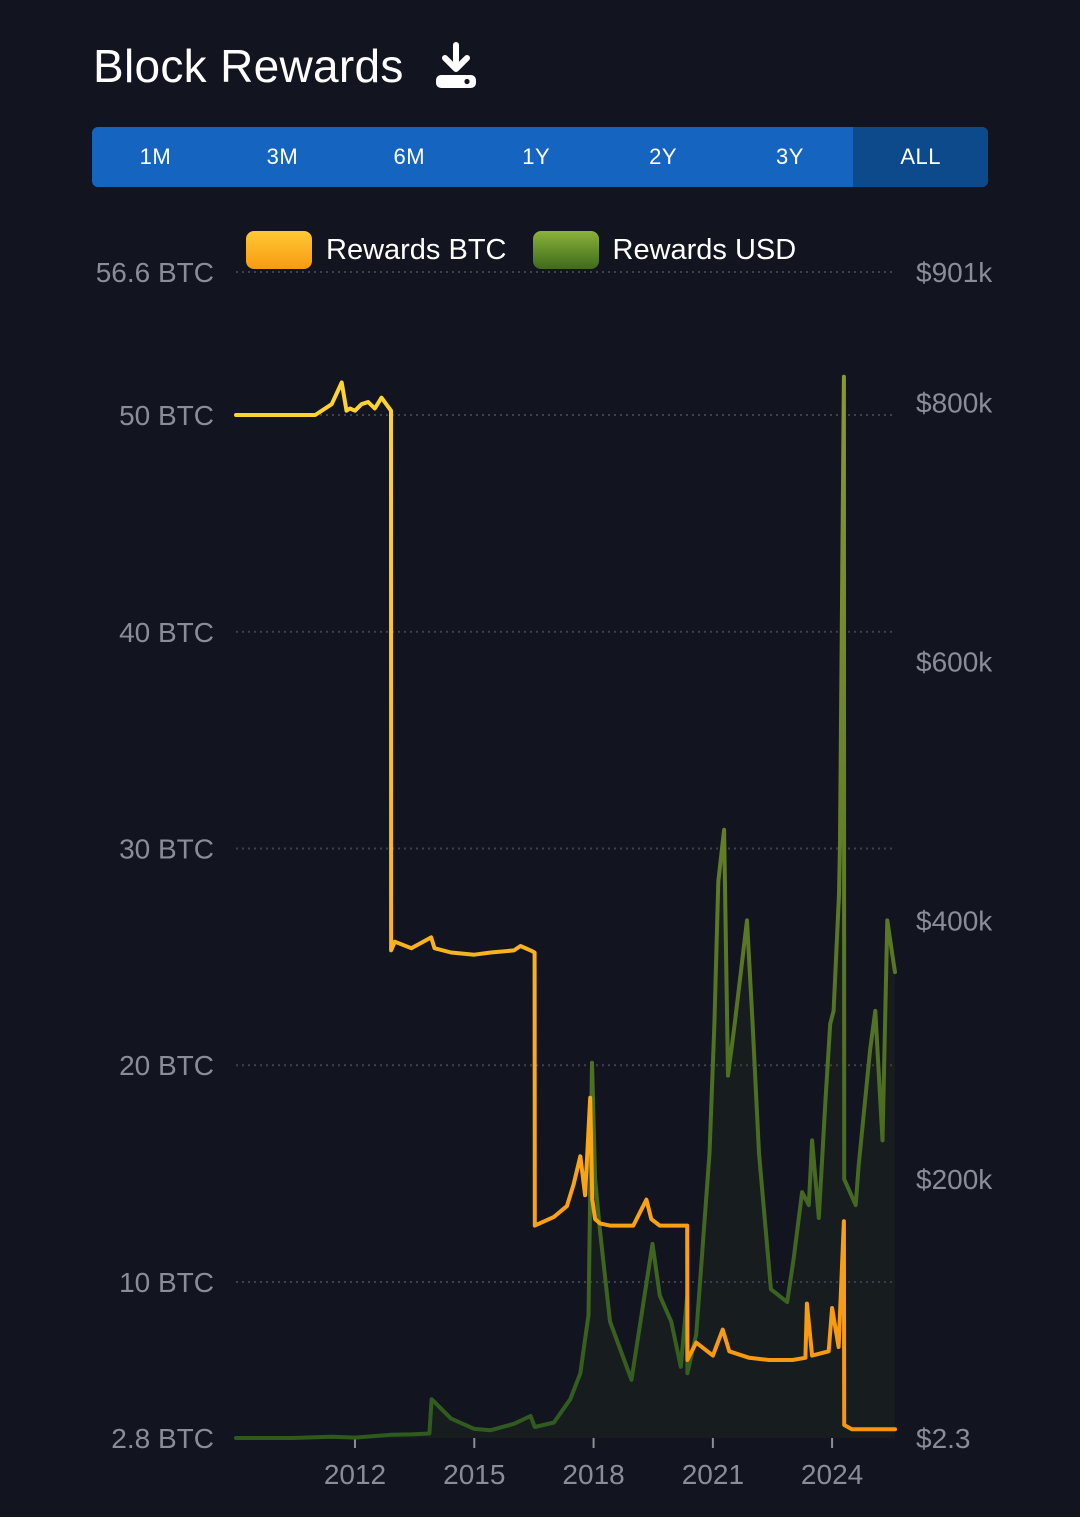  What do you see at coordinates (166, 848) in the screenshot?
I see `y-left-tick-30-btc: 30 BTC` at bounding box center [166, 848].